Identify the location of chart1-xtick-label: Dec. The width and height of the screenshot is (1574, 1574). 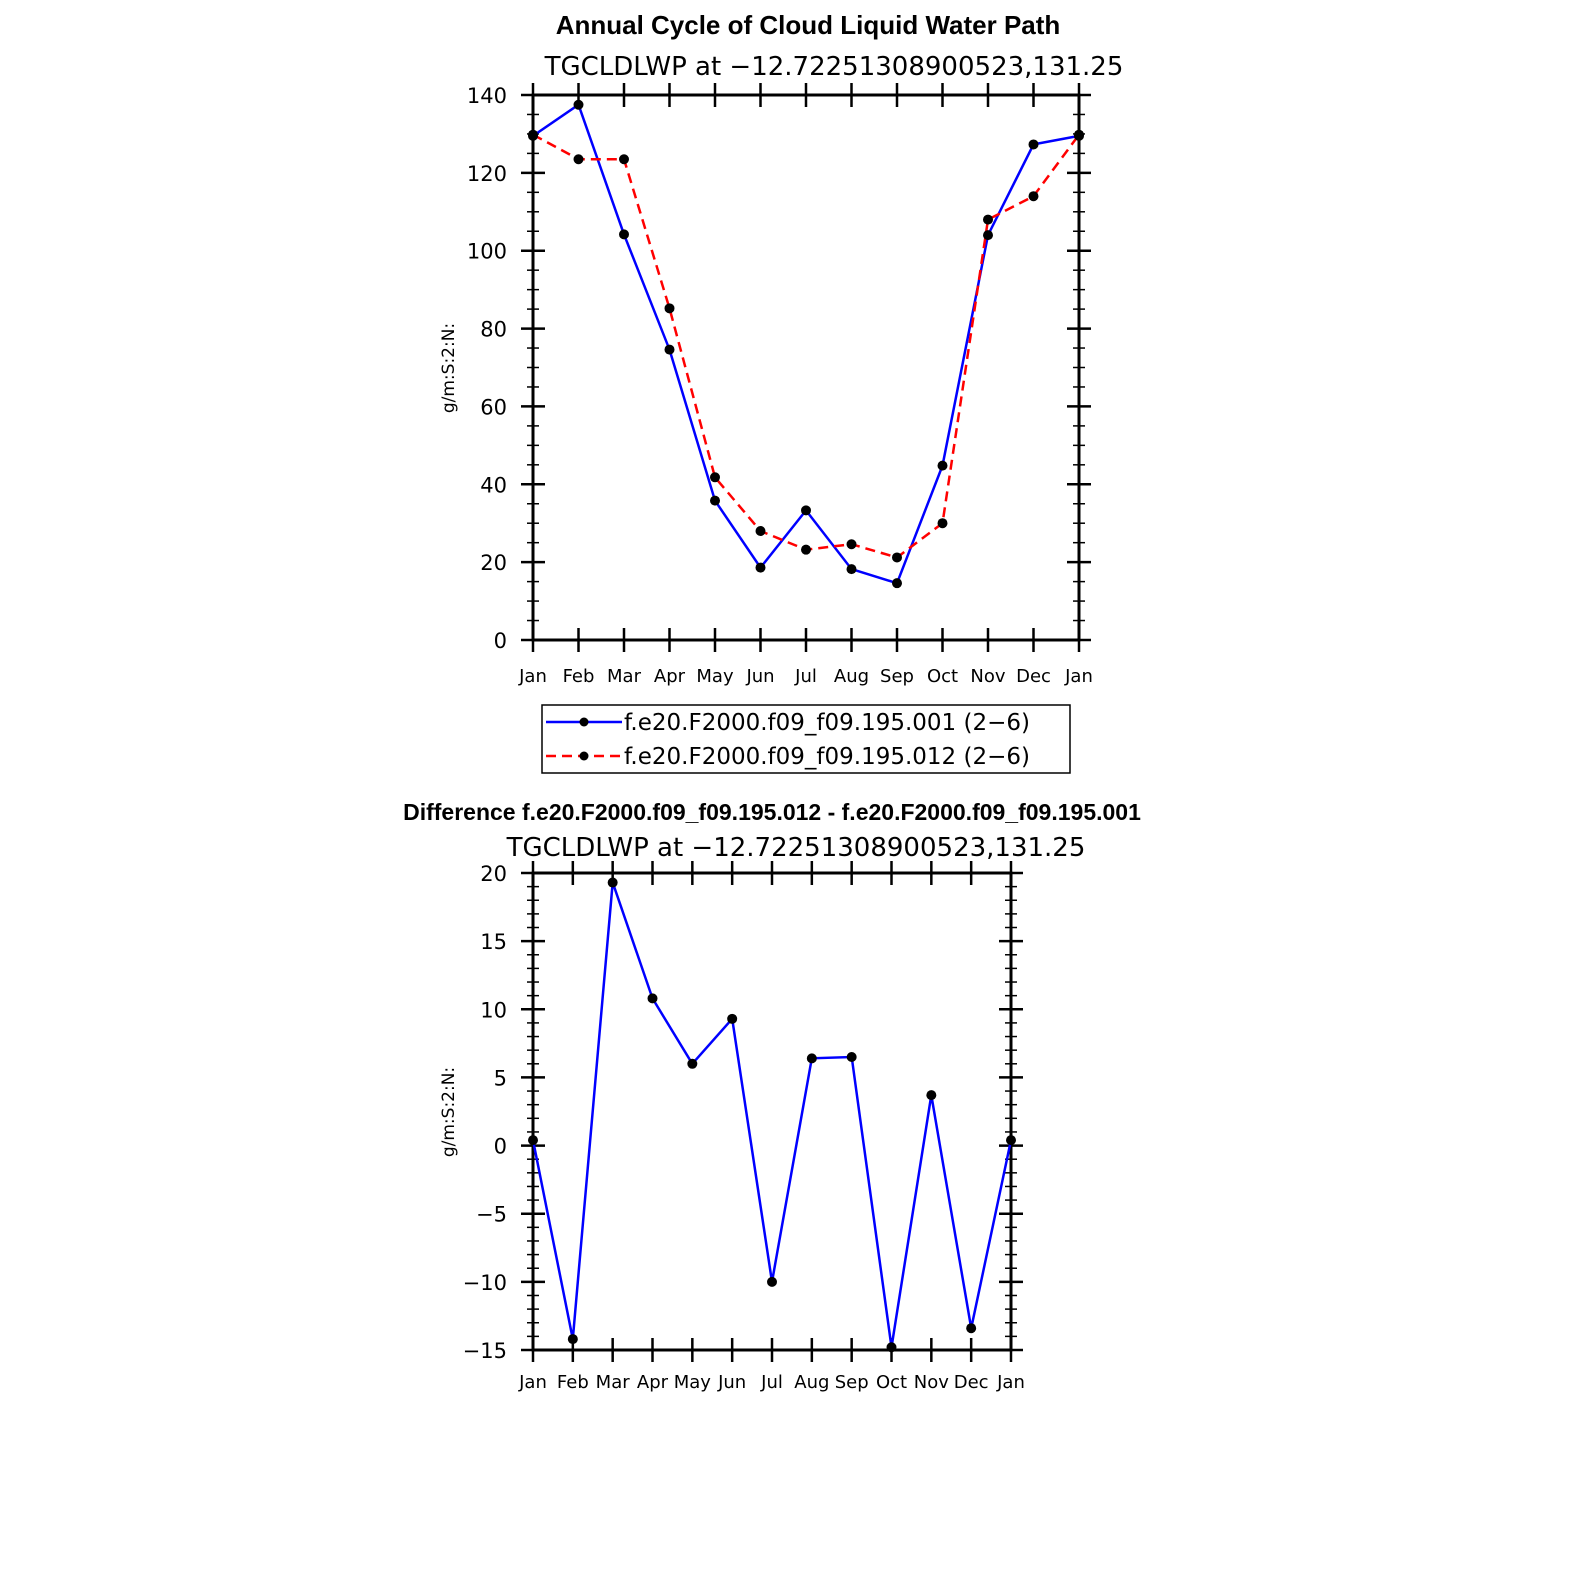
(1033, 676).